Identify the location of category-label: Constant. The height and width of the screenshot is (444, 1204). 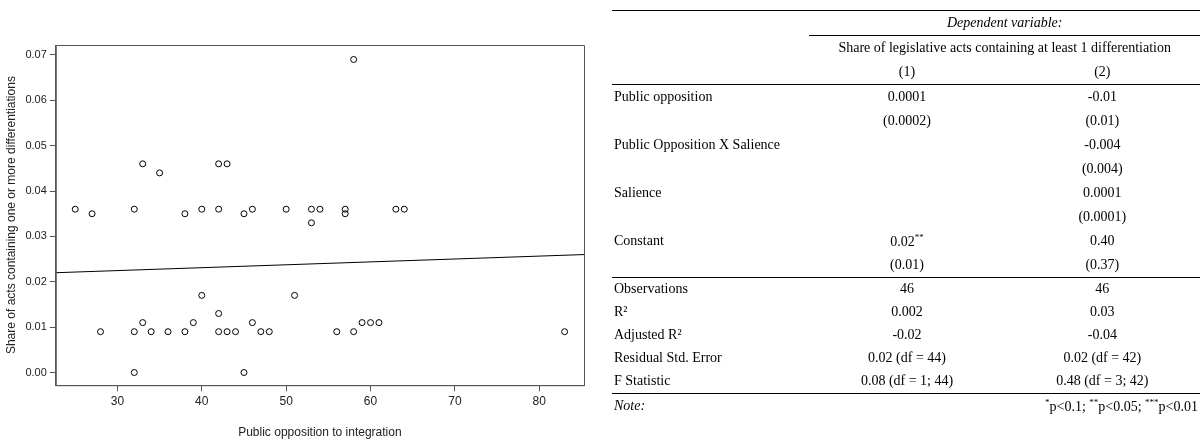
(639, 240).